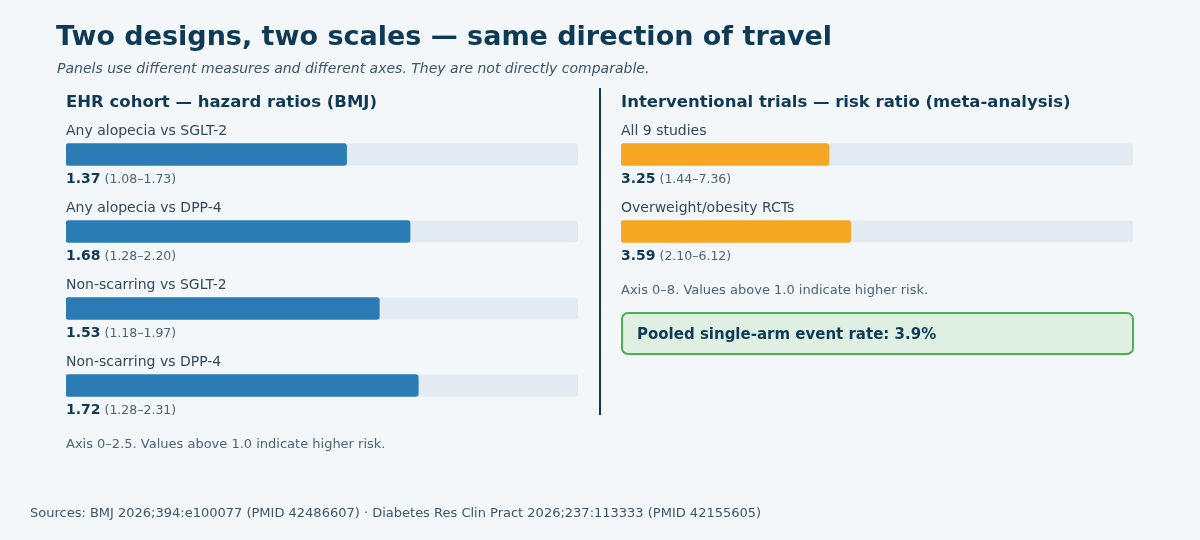 The height and width of the screenshot is (540, 1200). What do you see at coordinates (676, 255) in the screenshot?
I see `data-label: 3.59 (2.10–6.12)` at bounding box center [676, 255].